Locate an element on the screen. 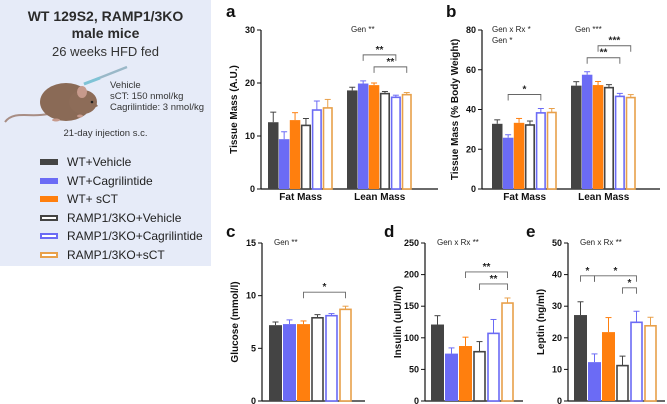  stat-annotation: Gen * is located at coordinates (502, 40).